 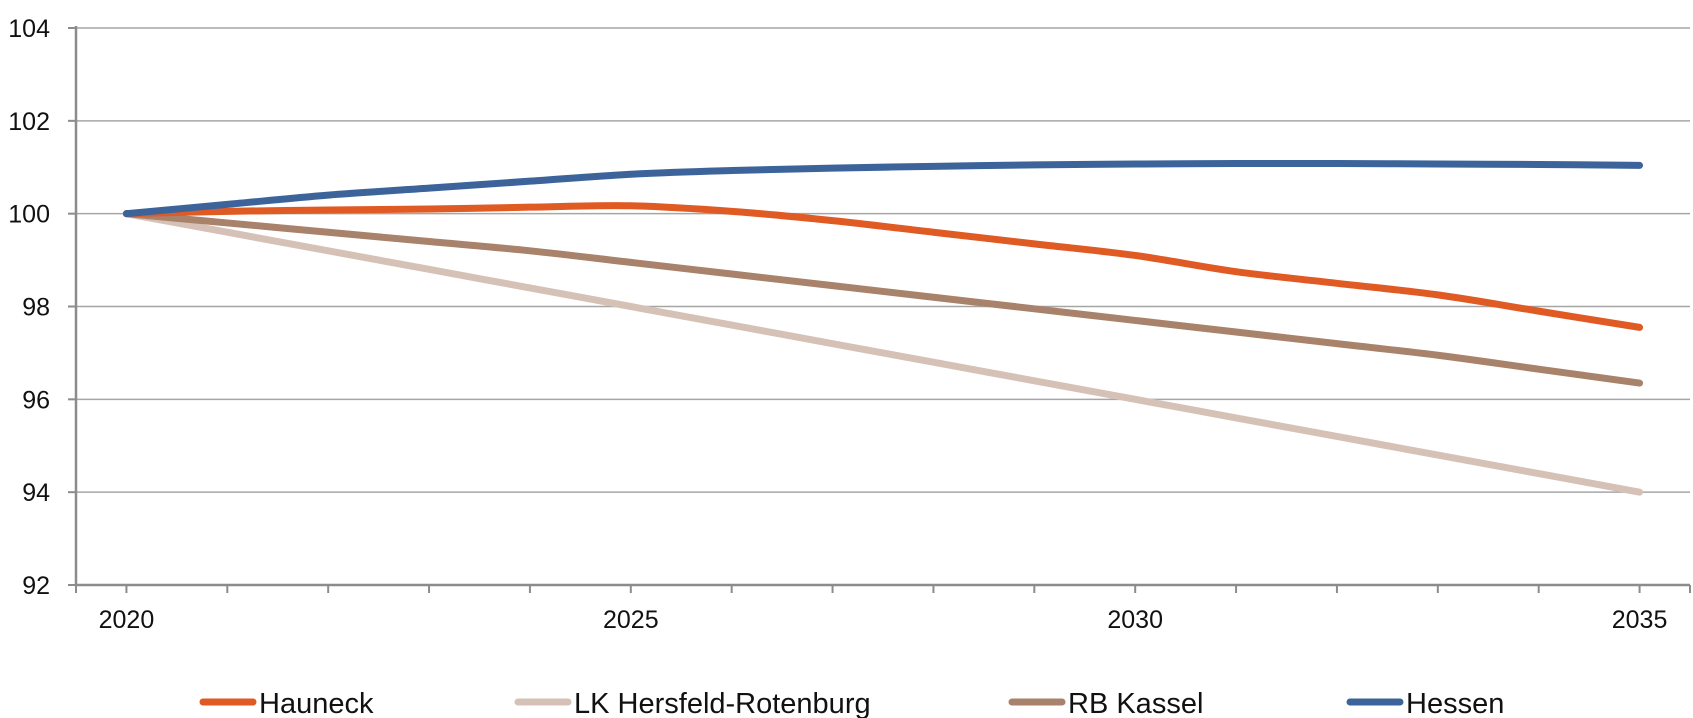 I want to click on y-tick-label: 100, so click(x=29, y=215).